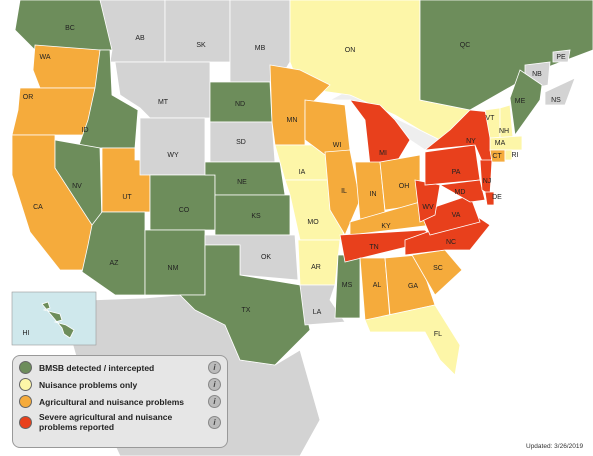  I want to click on region-label: MB, so click(260, 48).